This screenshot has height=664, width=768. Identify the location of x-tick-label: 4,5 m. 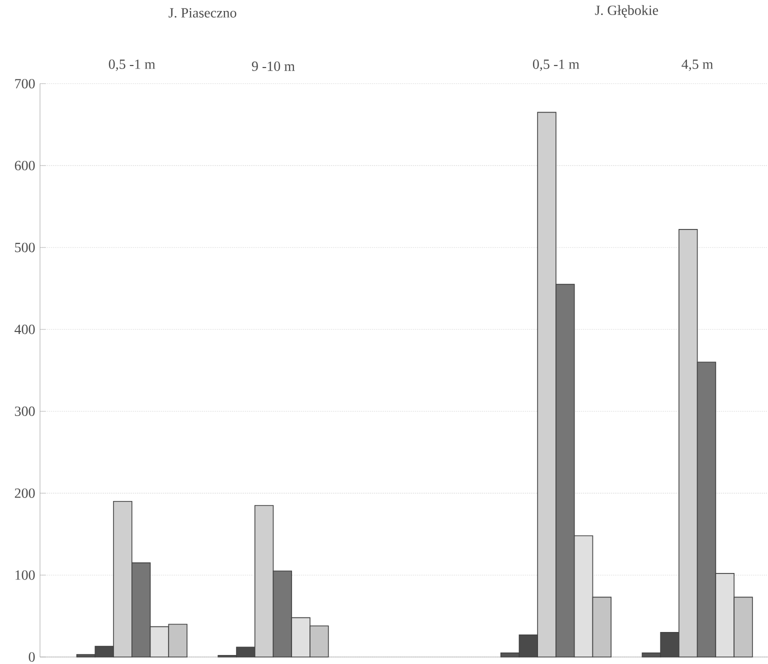
(698, 65).